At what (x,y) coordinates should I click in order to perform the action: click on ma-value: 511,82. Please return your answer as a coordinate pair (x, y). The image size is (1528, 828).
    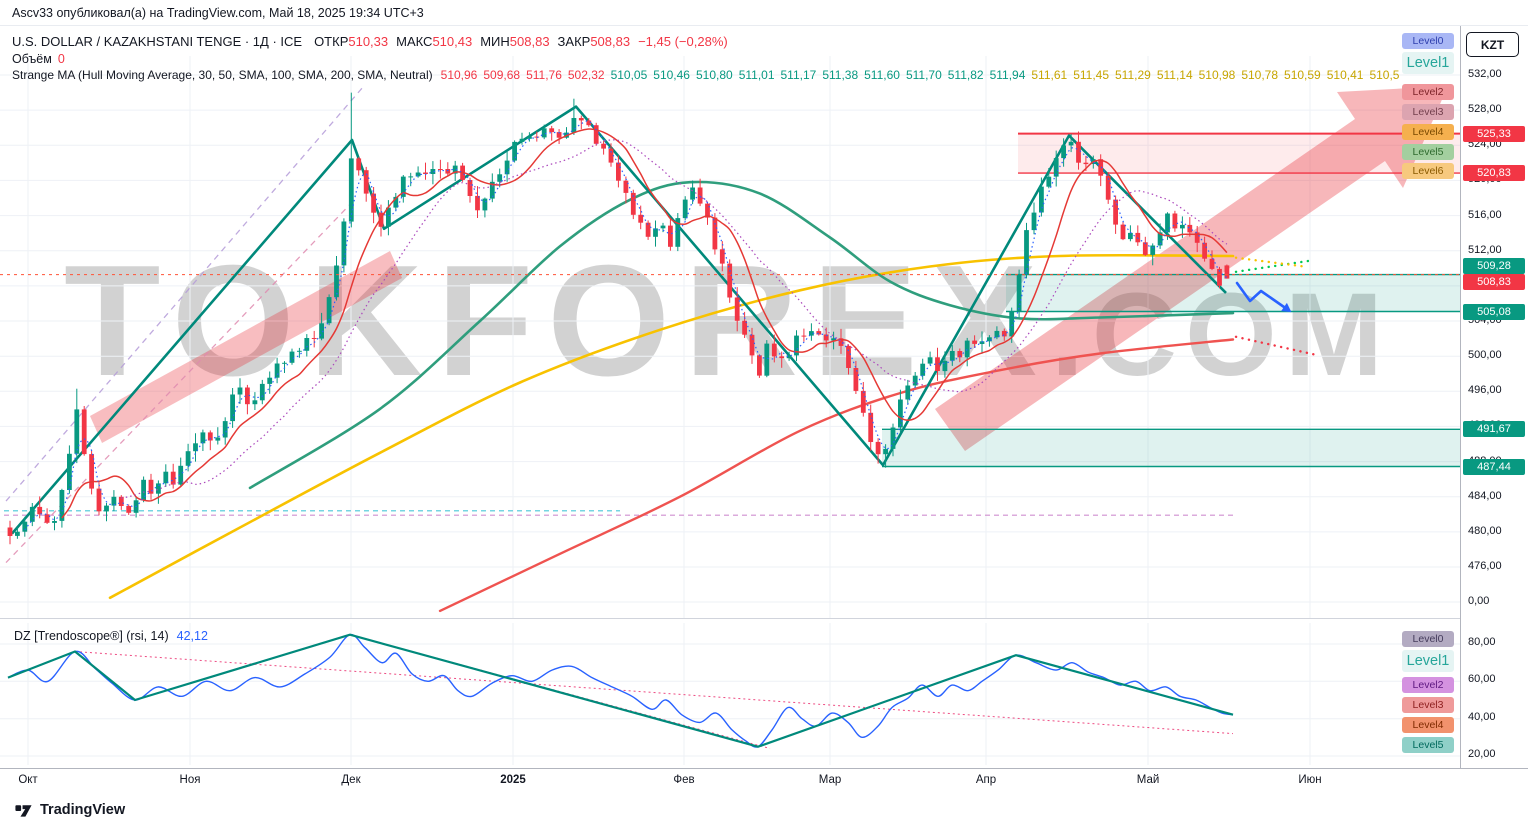
    Looking at the image, I should click on (965, 75).